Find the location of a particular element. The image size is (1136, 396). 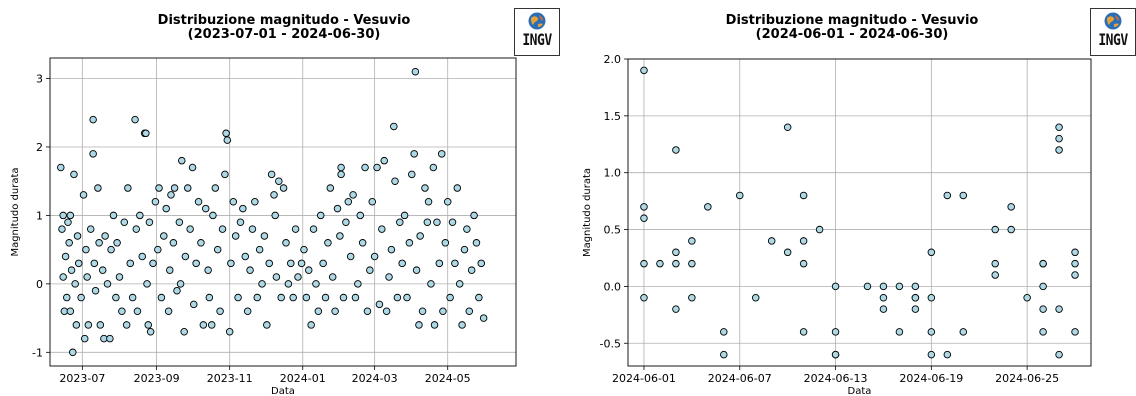

y-tick-label: -1 is located at coordinates (37, 352).